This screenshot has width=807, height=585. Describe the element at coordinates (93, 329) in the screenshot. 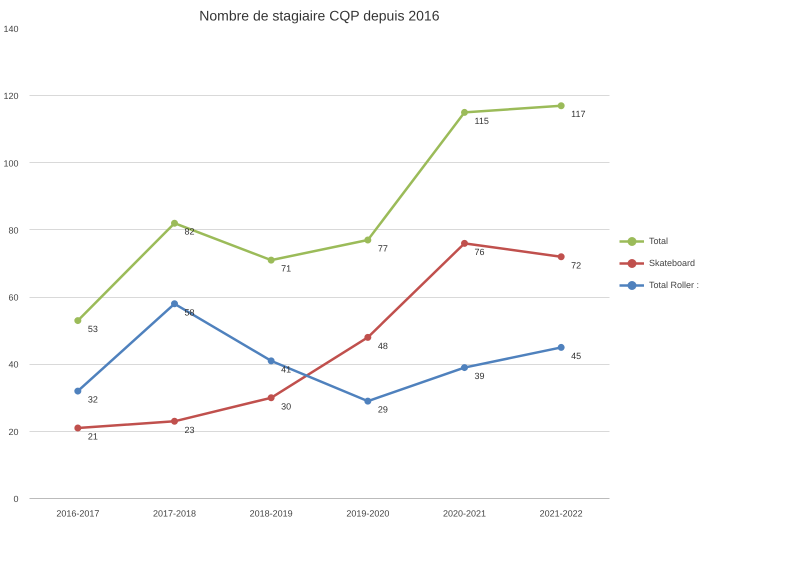

I see `data-label: 53` at that location.